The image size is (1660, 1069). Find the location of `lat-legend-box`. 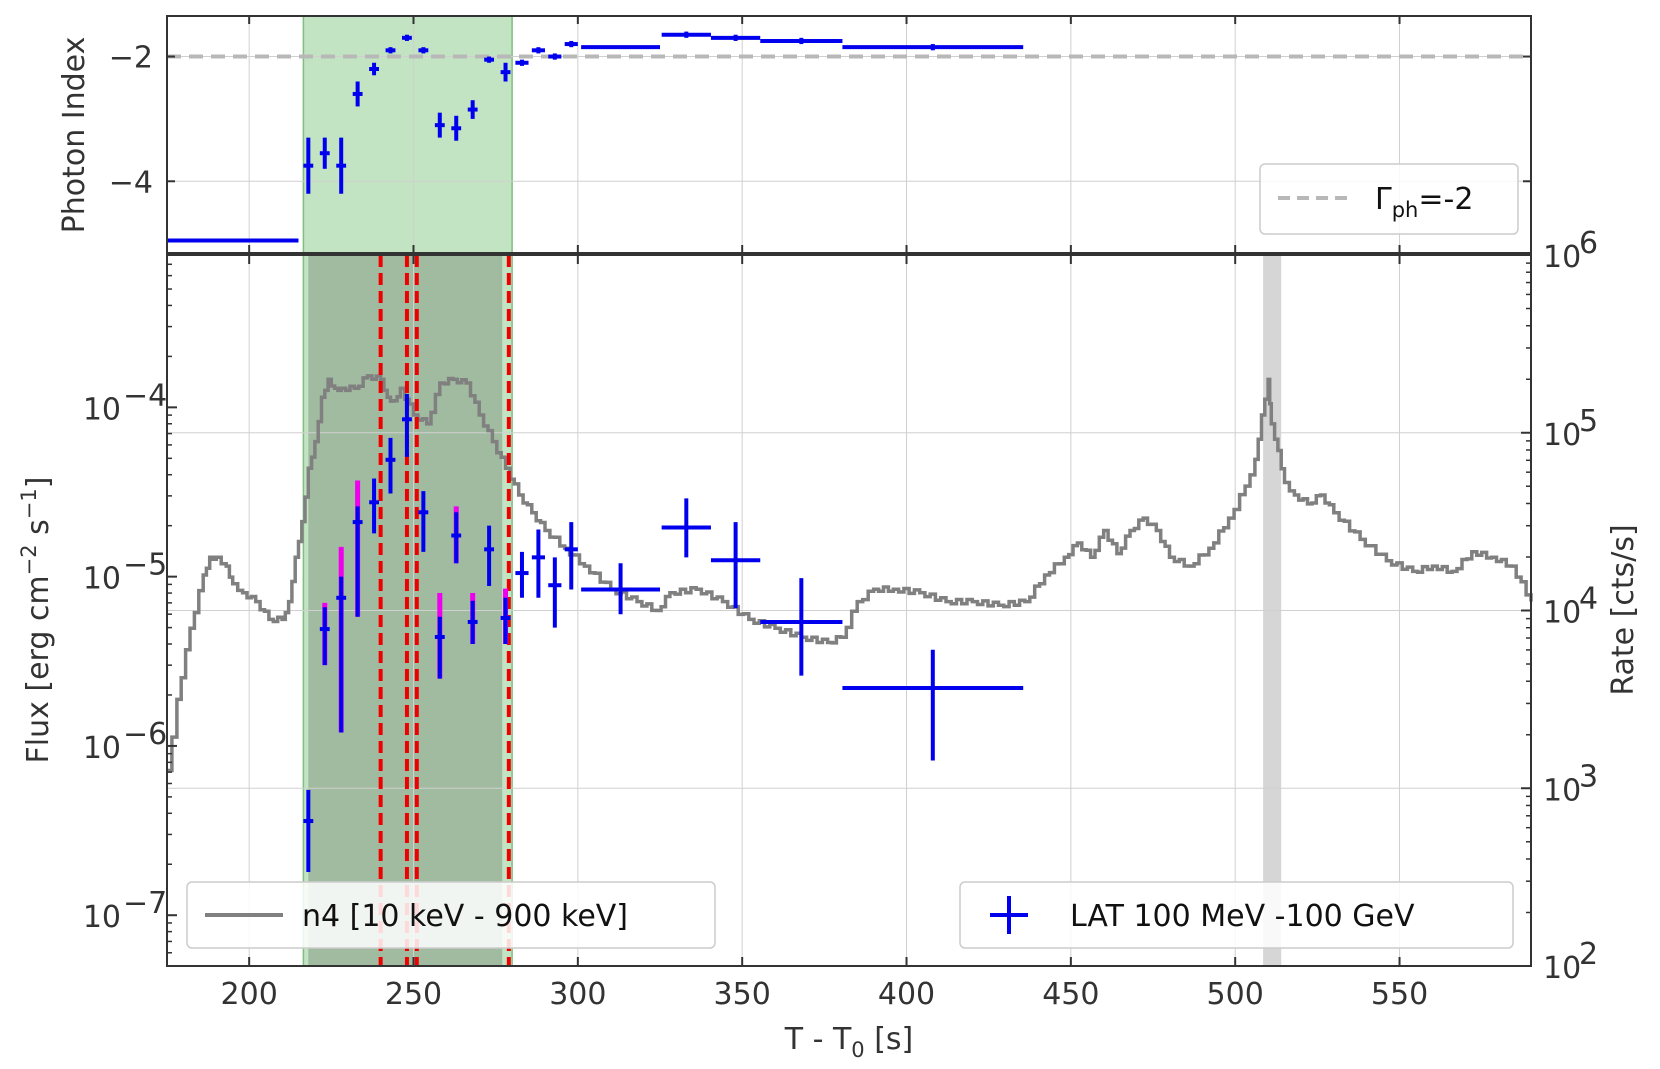

lat-legend-box is located at coordinates (1236, 915).